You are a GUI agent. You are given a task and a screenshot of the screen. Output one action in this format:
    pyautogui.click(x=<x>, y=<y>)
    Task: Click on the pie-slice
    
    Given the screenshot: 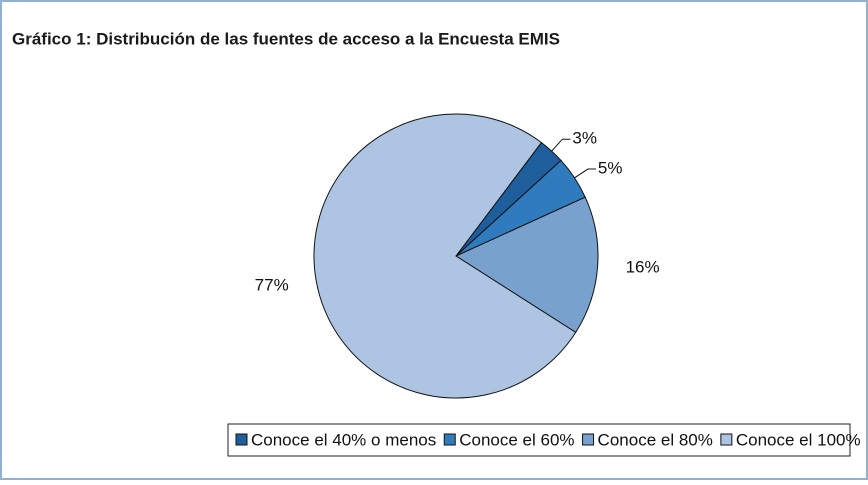 What is the action you would take?
    pyautogui.click(x=526, y=265)
    